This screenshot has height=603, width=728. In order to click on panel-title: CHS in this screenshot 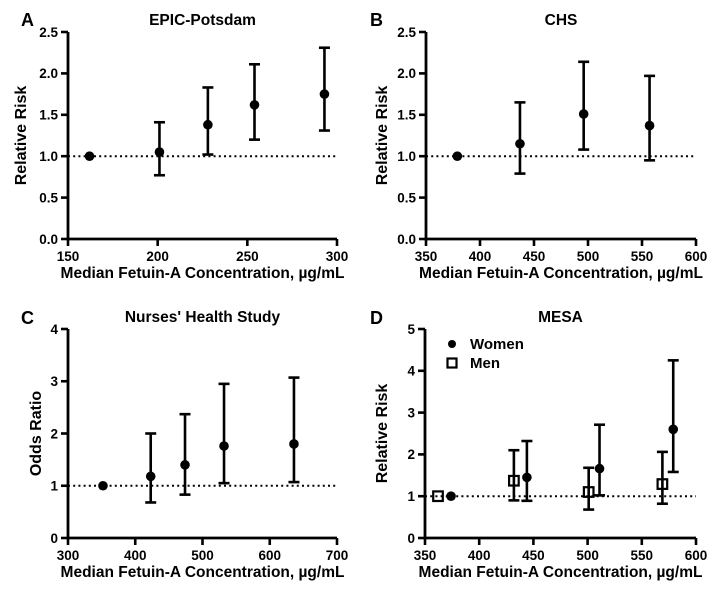, I will do `click(561, 20)`.